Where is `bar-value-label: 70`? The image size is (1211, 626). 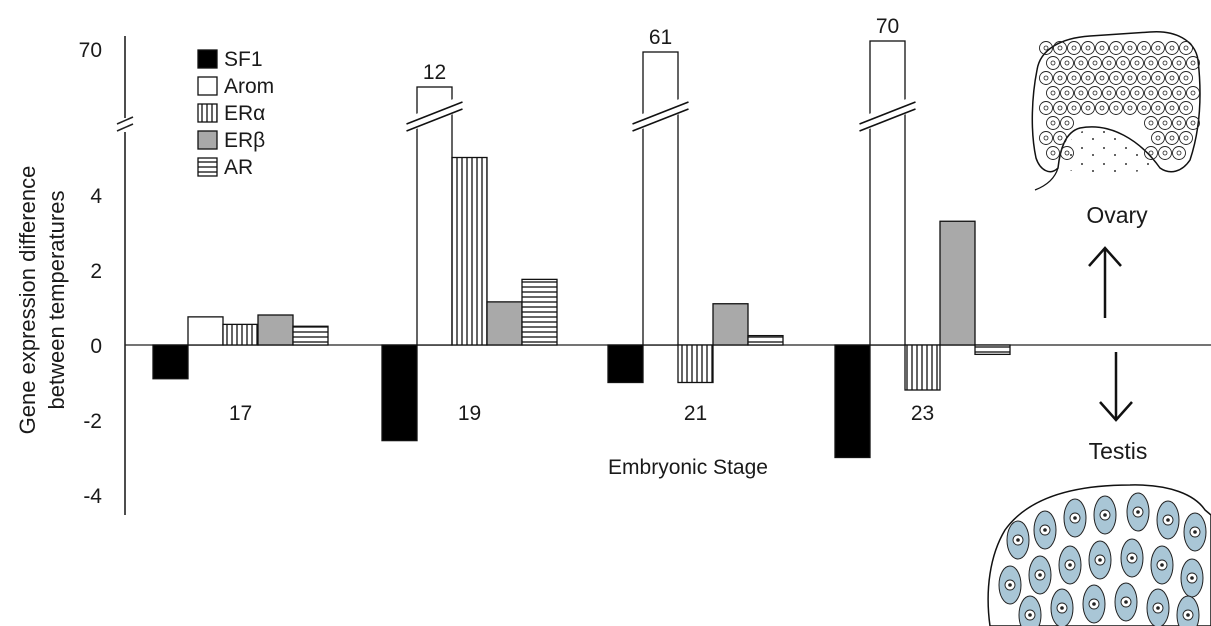 bar-value-label: 70 is located at coordinates (887, 26).